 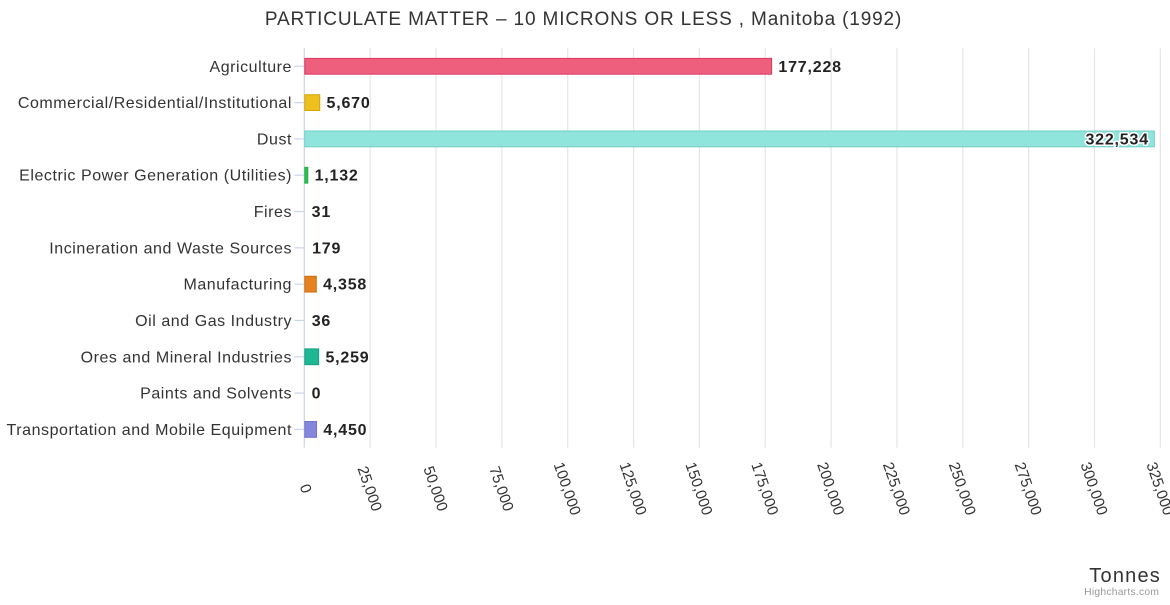 I want to click on svg-text: 177,228, so click(x=809, y=67).